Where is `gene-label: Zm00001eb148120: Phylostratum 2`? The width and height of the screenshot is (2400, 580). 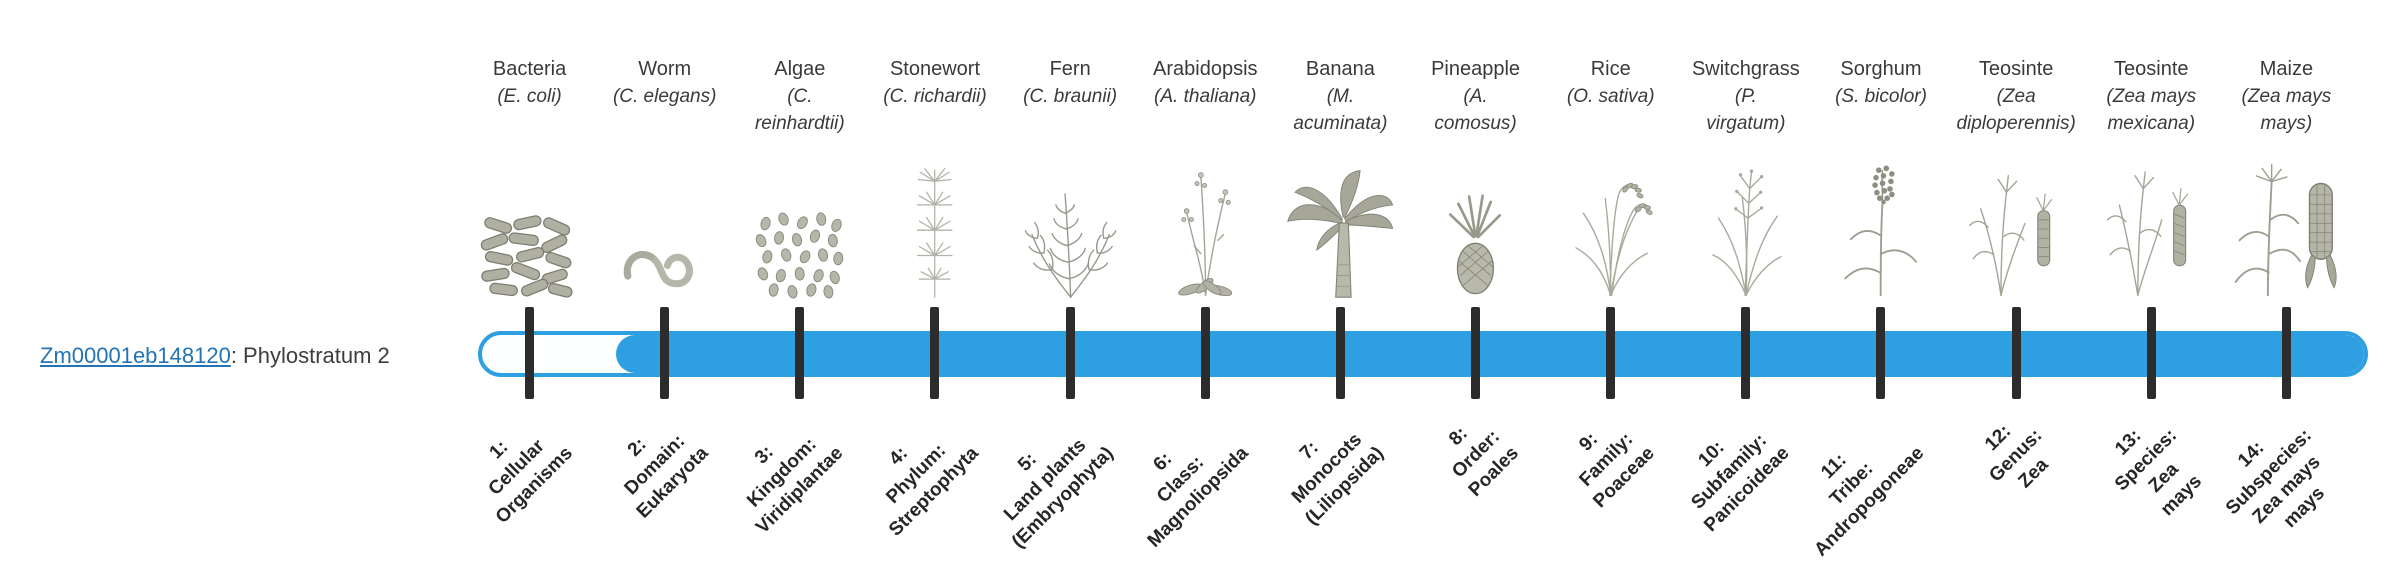
gene-label: Zm00001eb148120: Phylostratum 2 is located at coordinates (215, 356).